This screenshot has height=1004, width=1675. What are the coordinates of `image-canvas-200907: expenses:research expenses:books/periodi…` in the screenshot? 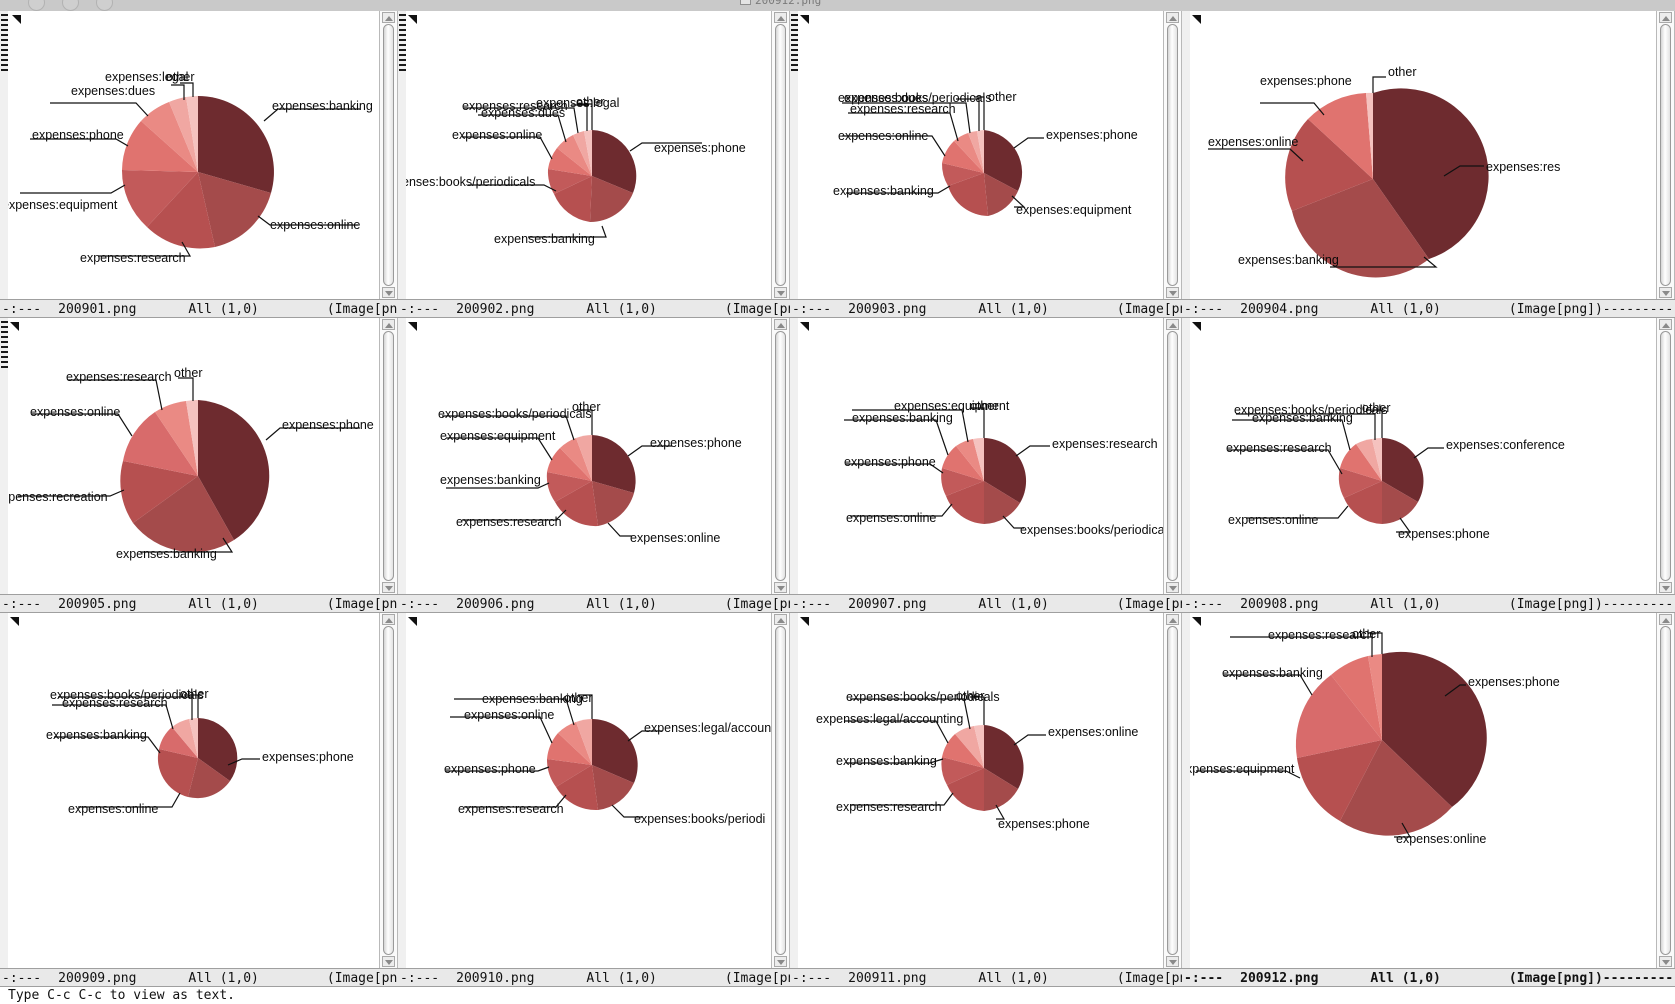 It's located at (990, 456).